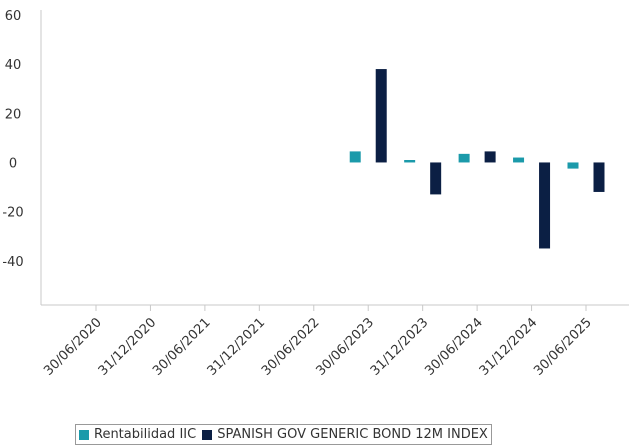 This screenshot has width=637, height=446. What do you see at coordinates (73, 347) in the screenshot?
I see `x-tick-label: 30/06/2020` at bounding box center [73, 347].